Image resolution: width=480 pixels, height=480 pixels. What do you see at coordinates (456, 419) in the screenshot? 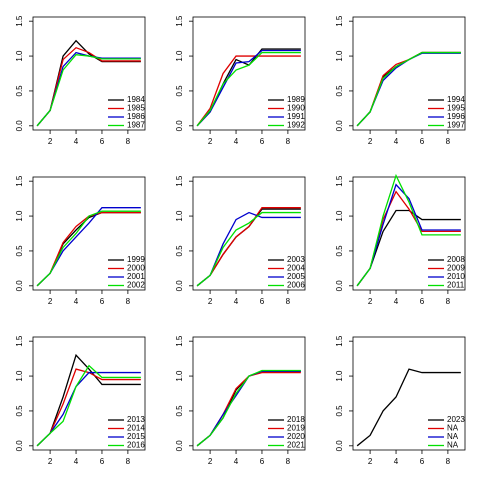
I see `legend-label: 2023` at bounding box center [456, 419].